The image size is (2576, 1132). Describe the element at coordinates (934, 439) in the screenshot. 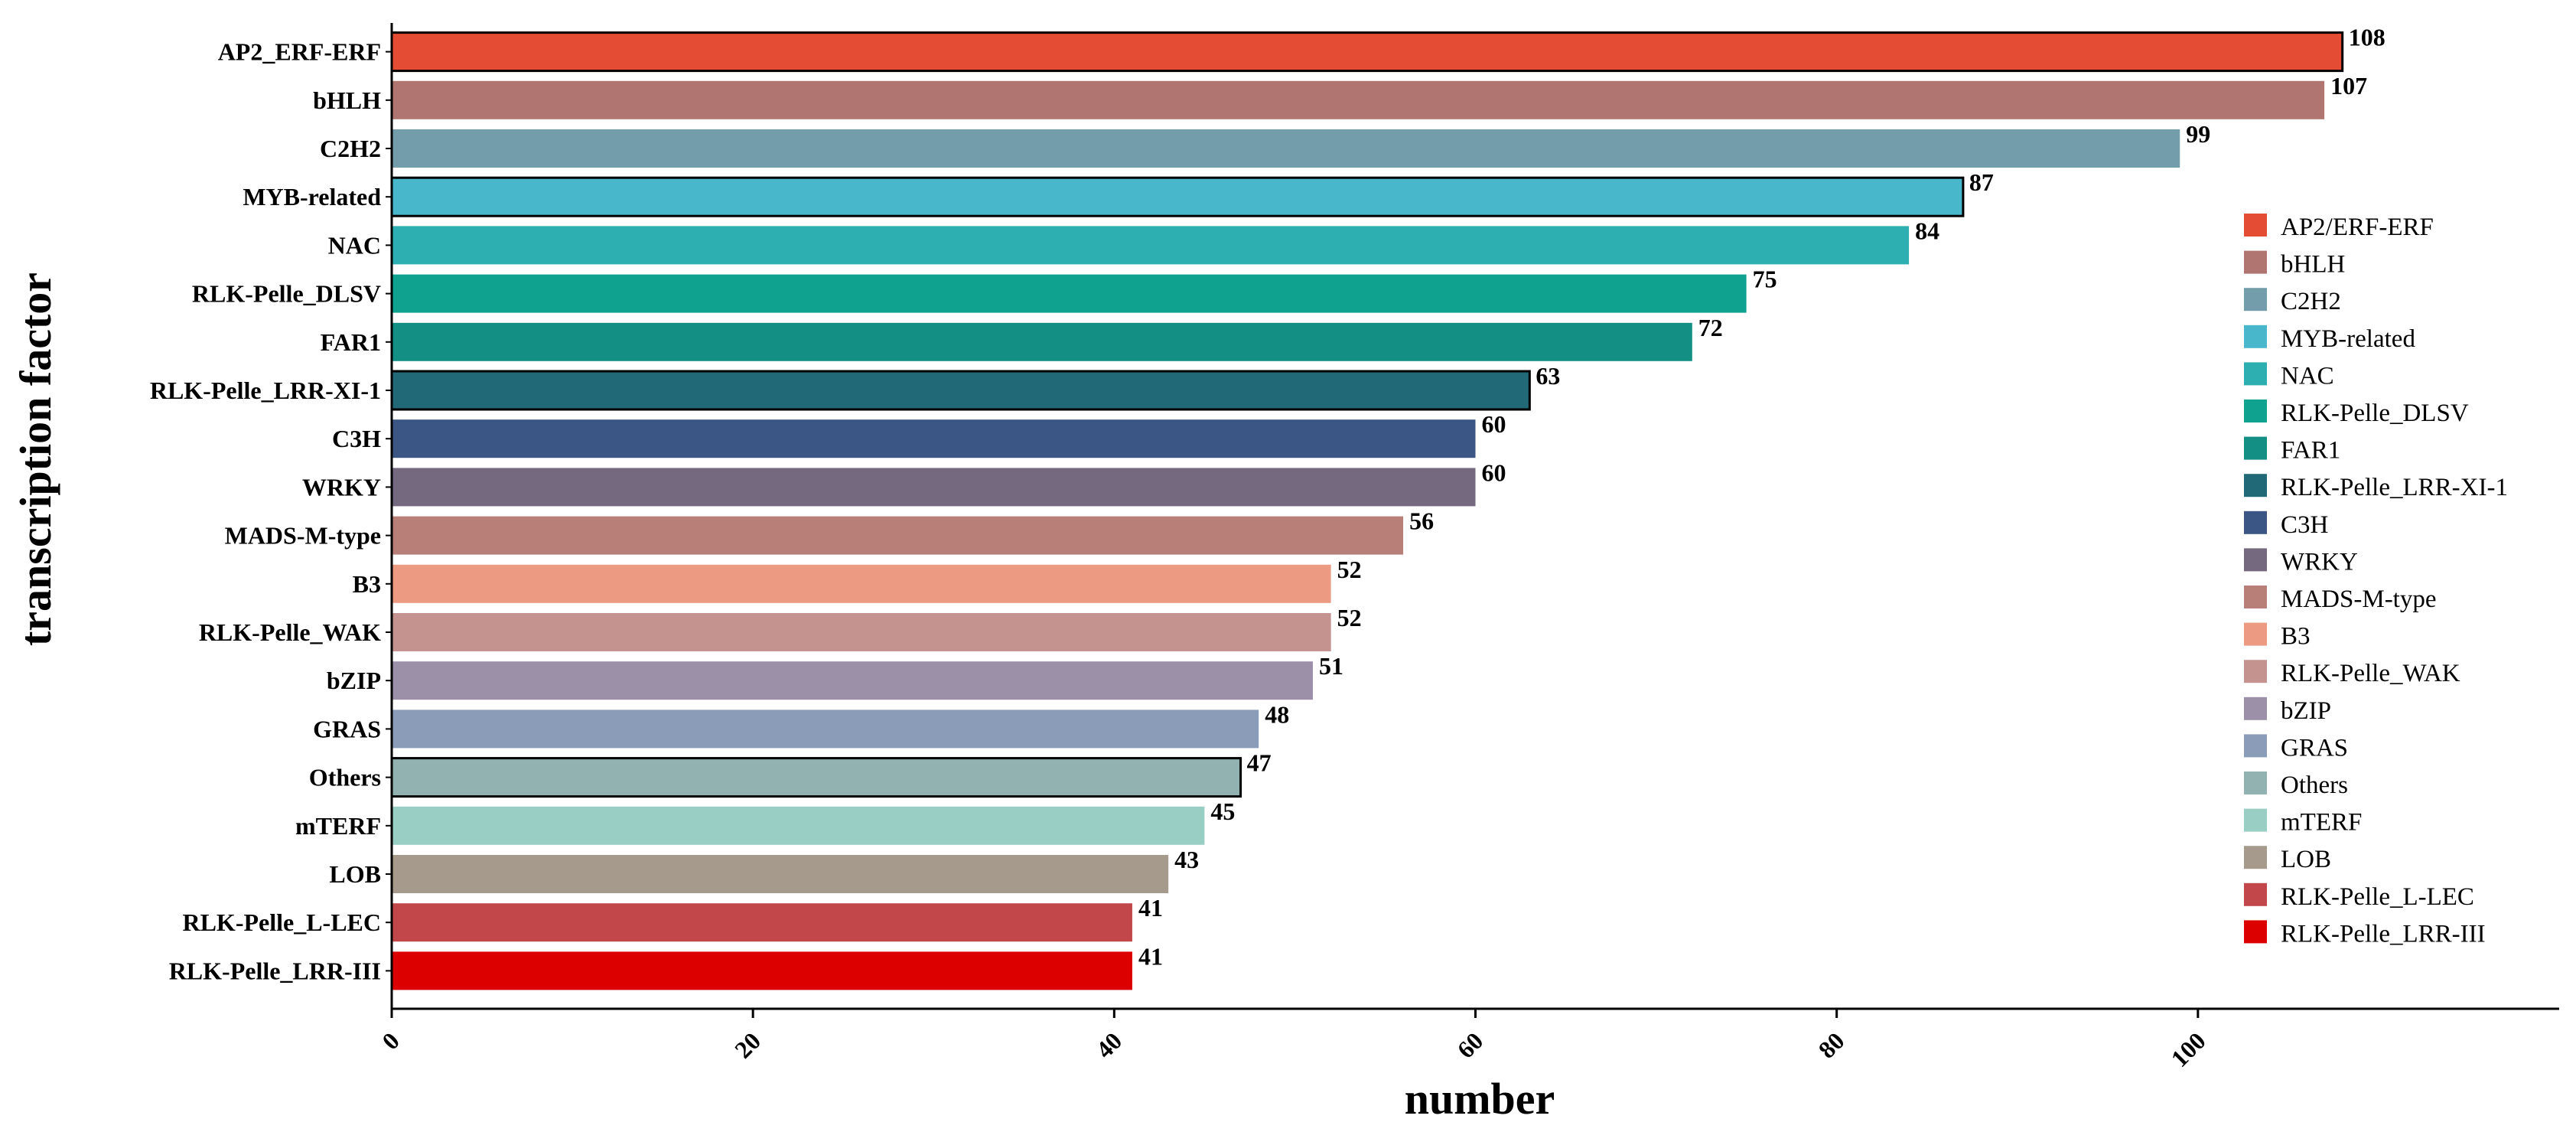

I see `bar-c3h` at that location.